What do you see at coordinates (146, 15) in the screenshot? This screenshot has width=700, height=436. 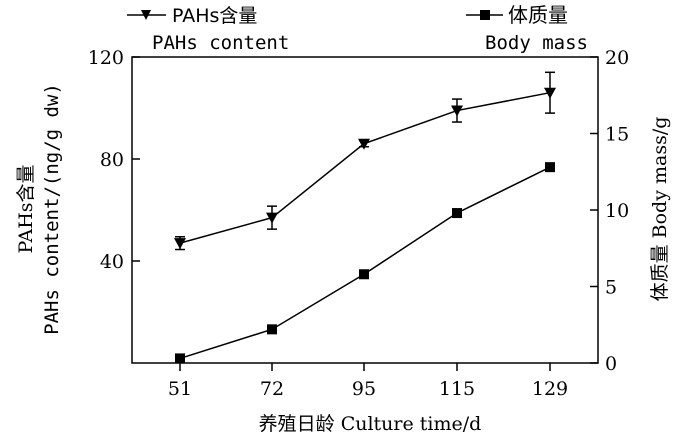 I see `legend-pahs-marker` at bounding box center [146, 15].